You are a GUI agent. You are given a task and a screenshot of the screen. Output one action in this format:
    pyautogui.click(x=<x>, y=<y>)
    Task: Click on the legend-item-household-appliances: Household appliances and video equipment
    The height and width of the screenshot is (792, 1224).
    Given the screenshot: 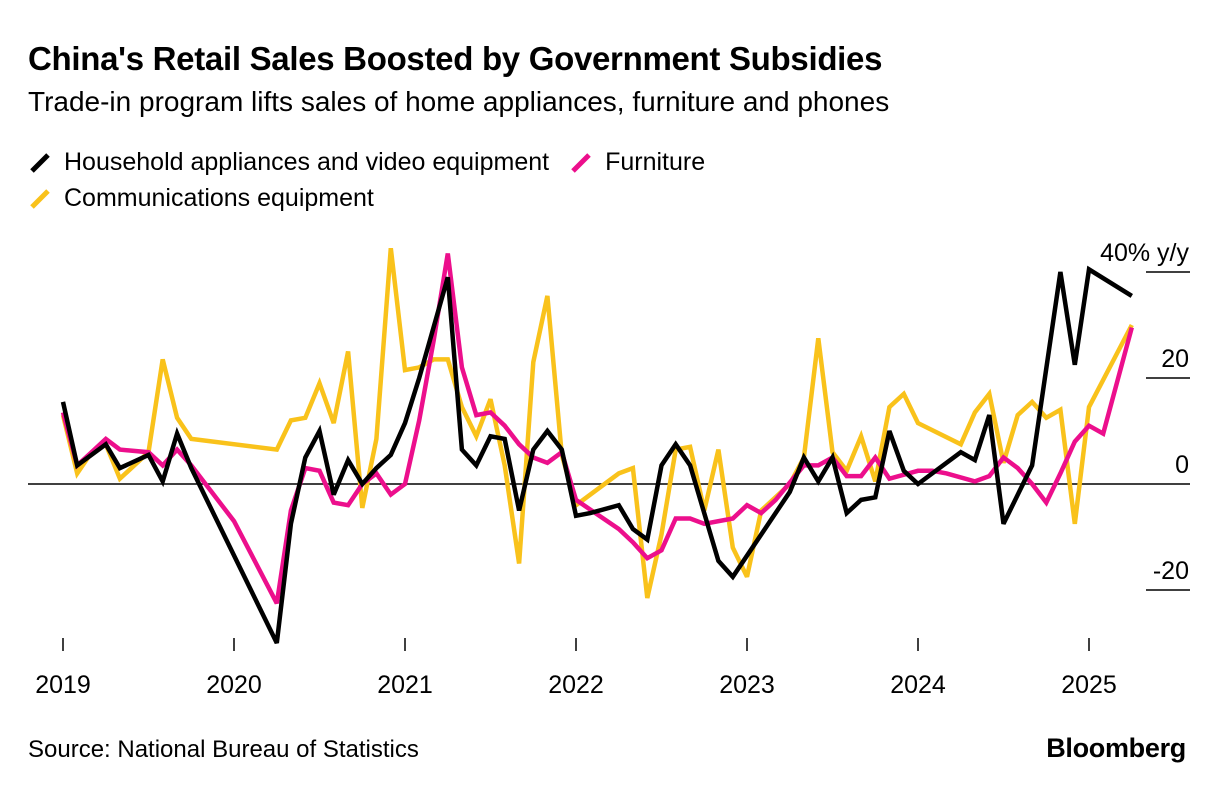 What is the action you would take?
    pyautogui.click(x=288, y=162)
    